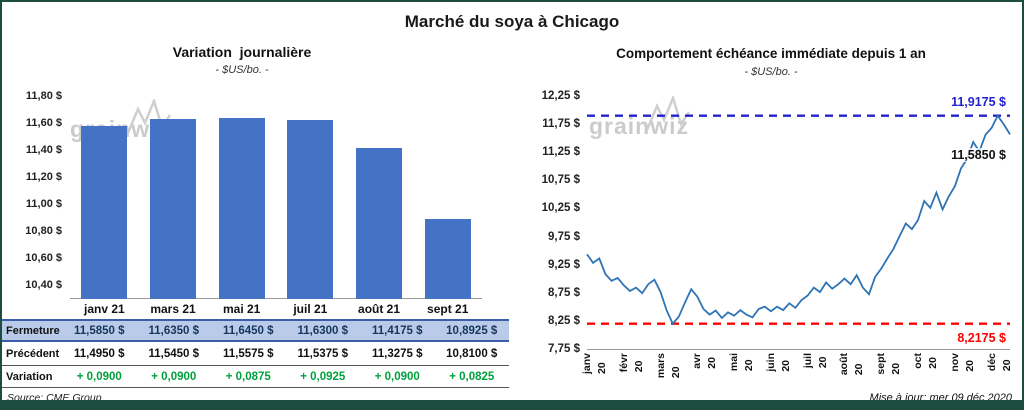  Describe the element at coordinates (173, 309) in the screenshot. I see `bar-category-label: mars 21` at that location.